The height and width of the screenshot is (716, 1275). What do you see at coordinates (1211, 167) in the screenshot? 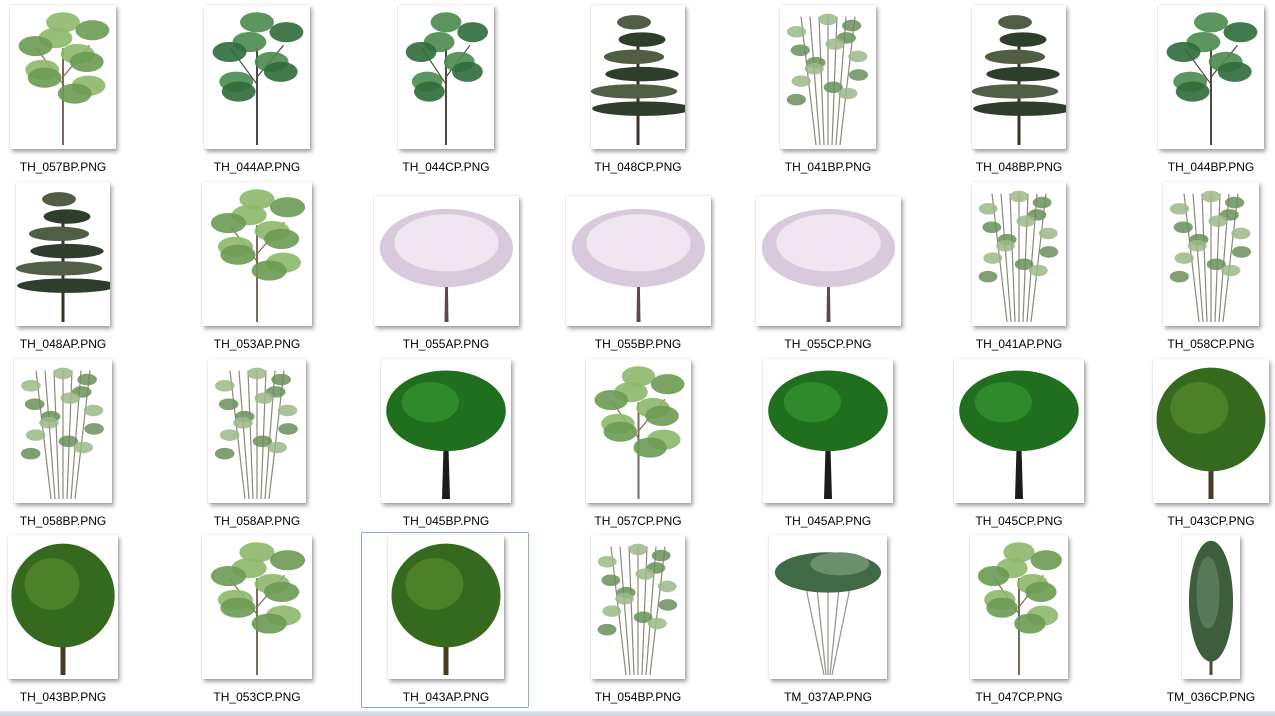
I see `file-name-label: TH_044BP.PNG` at bounding box center [1211, 167].